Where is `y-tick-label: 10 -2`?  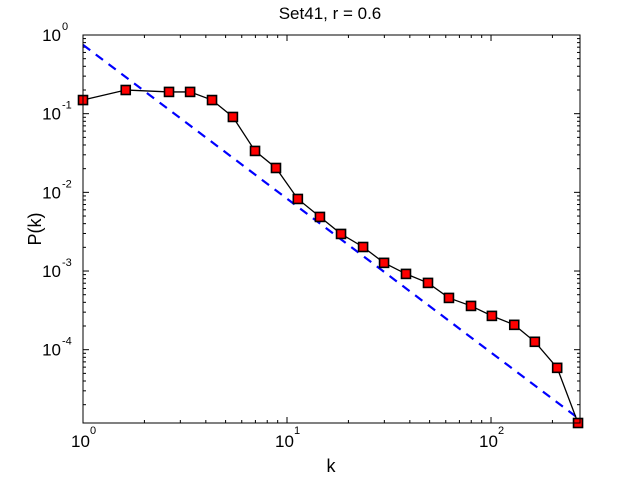
y-tick-label: 10 -2 is located at coordinates (57, 190).